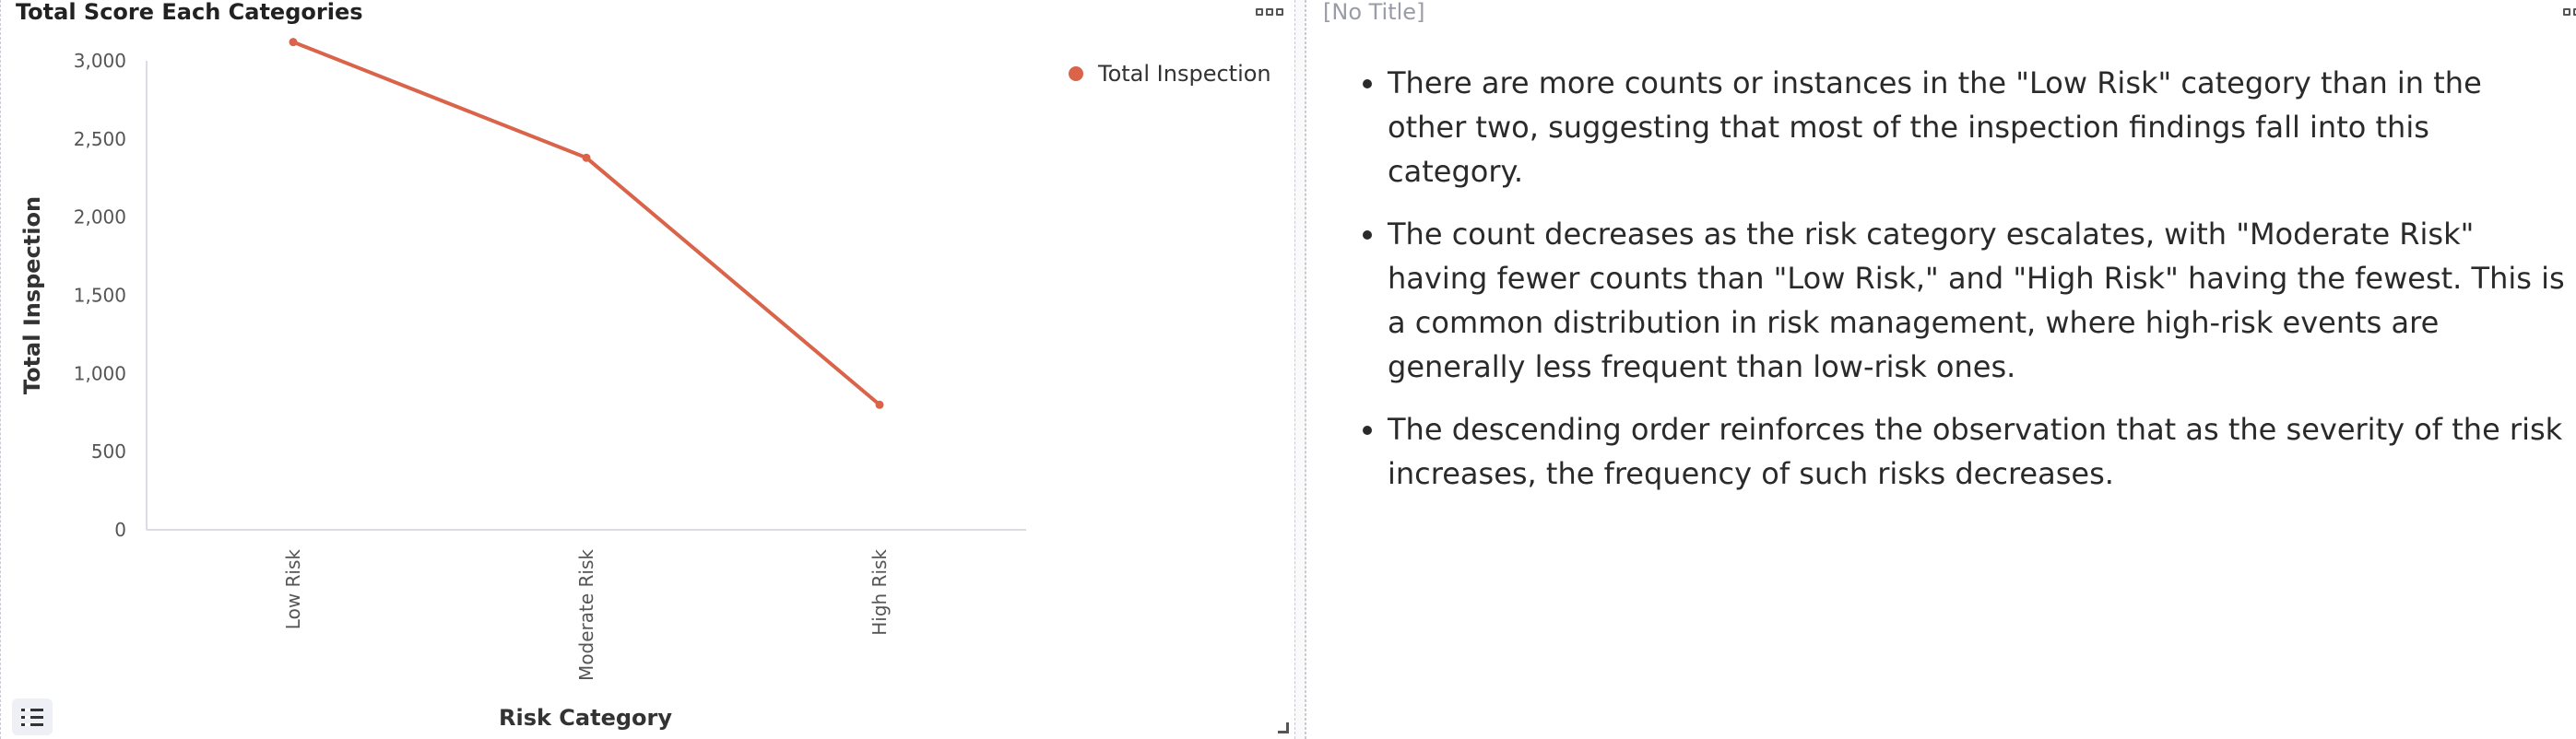  Describe the element at coordinates (586, 615) in the screenshot. I see `x-tick-label: Moderate Risk` at that location.